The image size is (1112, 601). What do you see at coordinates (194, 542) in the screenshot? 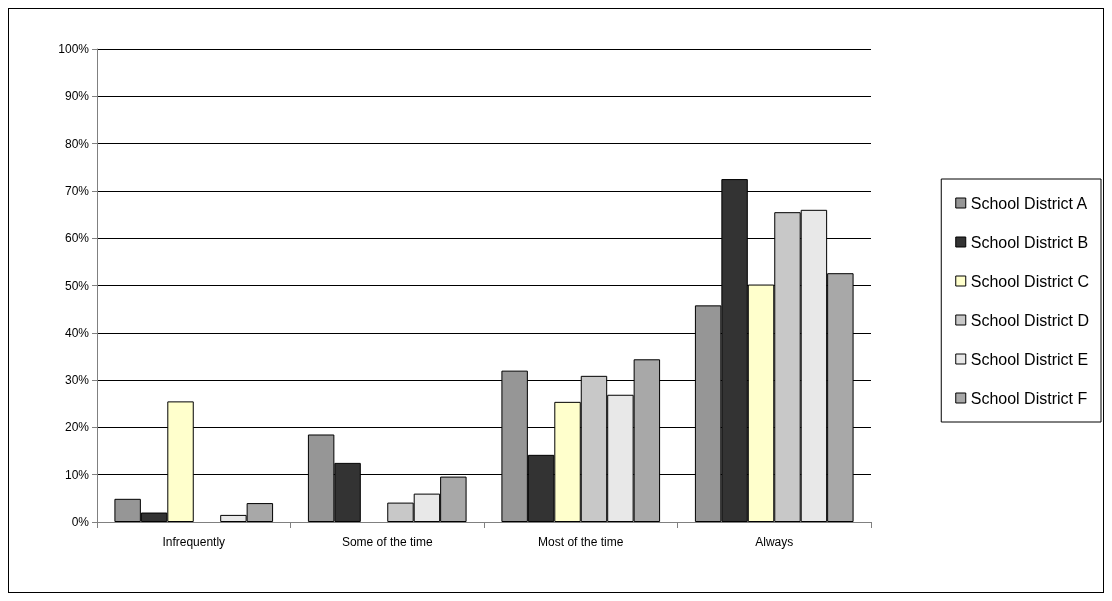
I see `x-tick-label: Infrequently` at bounding box center [194, 542].